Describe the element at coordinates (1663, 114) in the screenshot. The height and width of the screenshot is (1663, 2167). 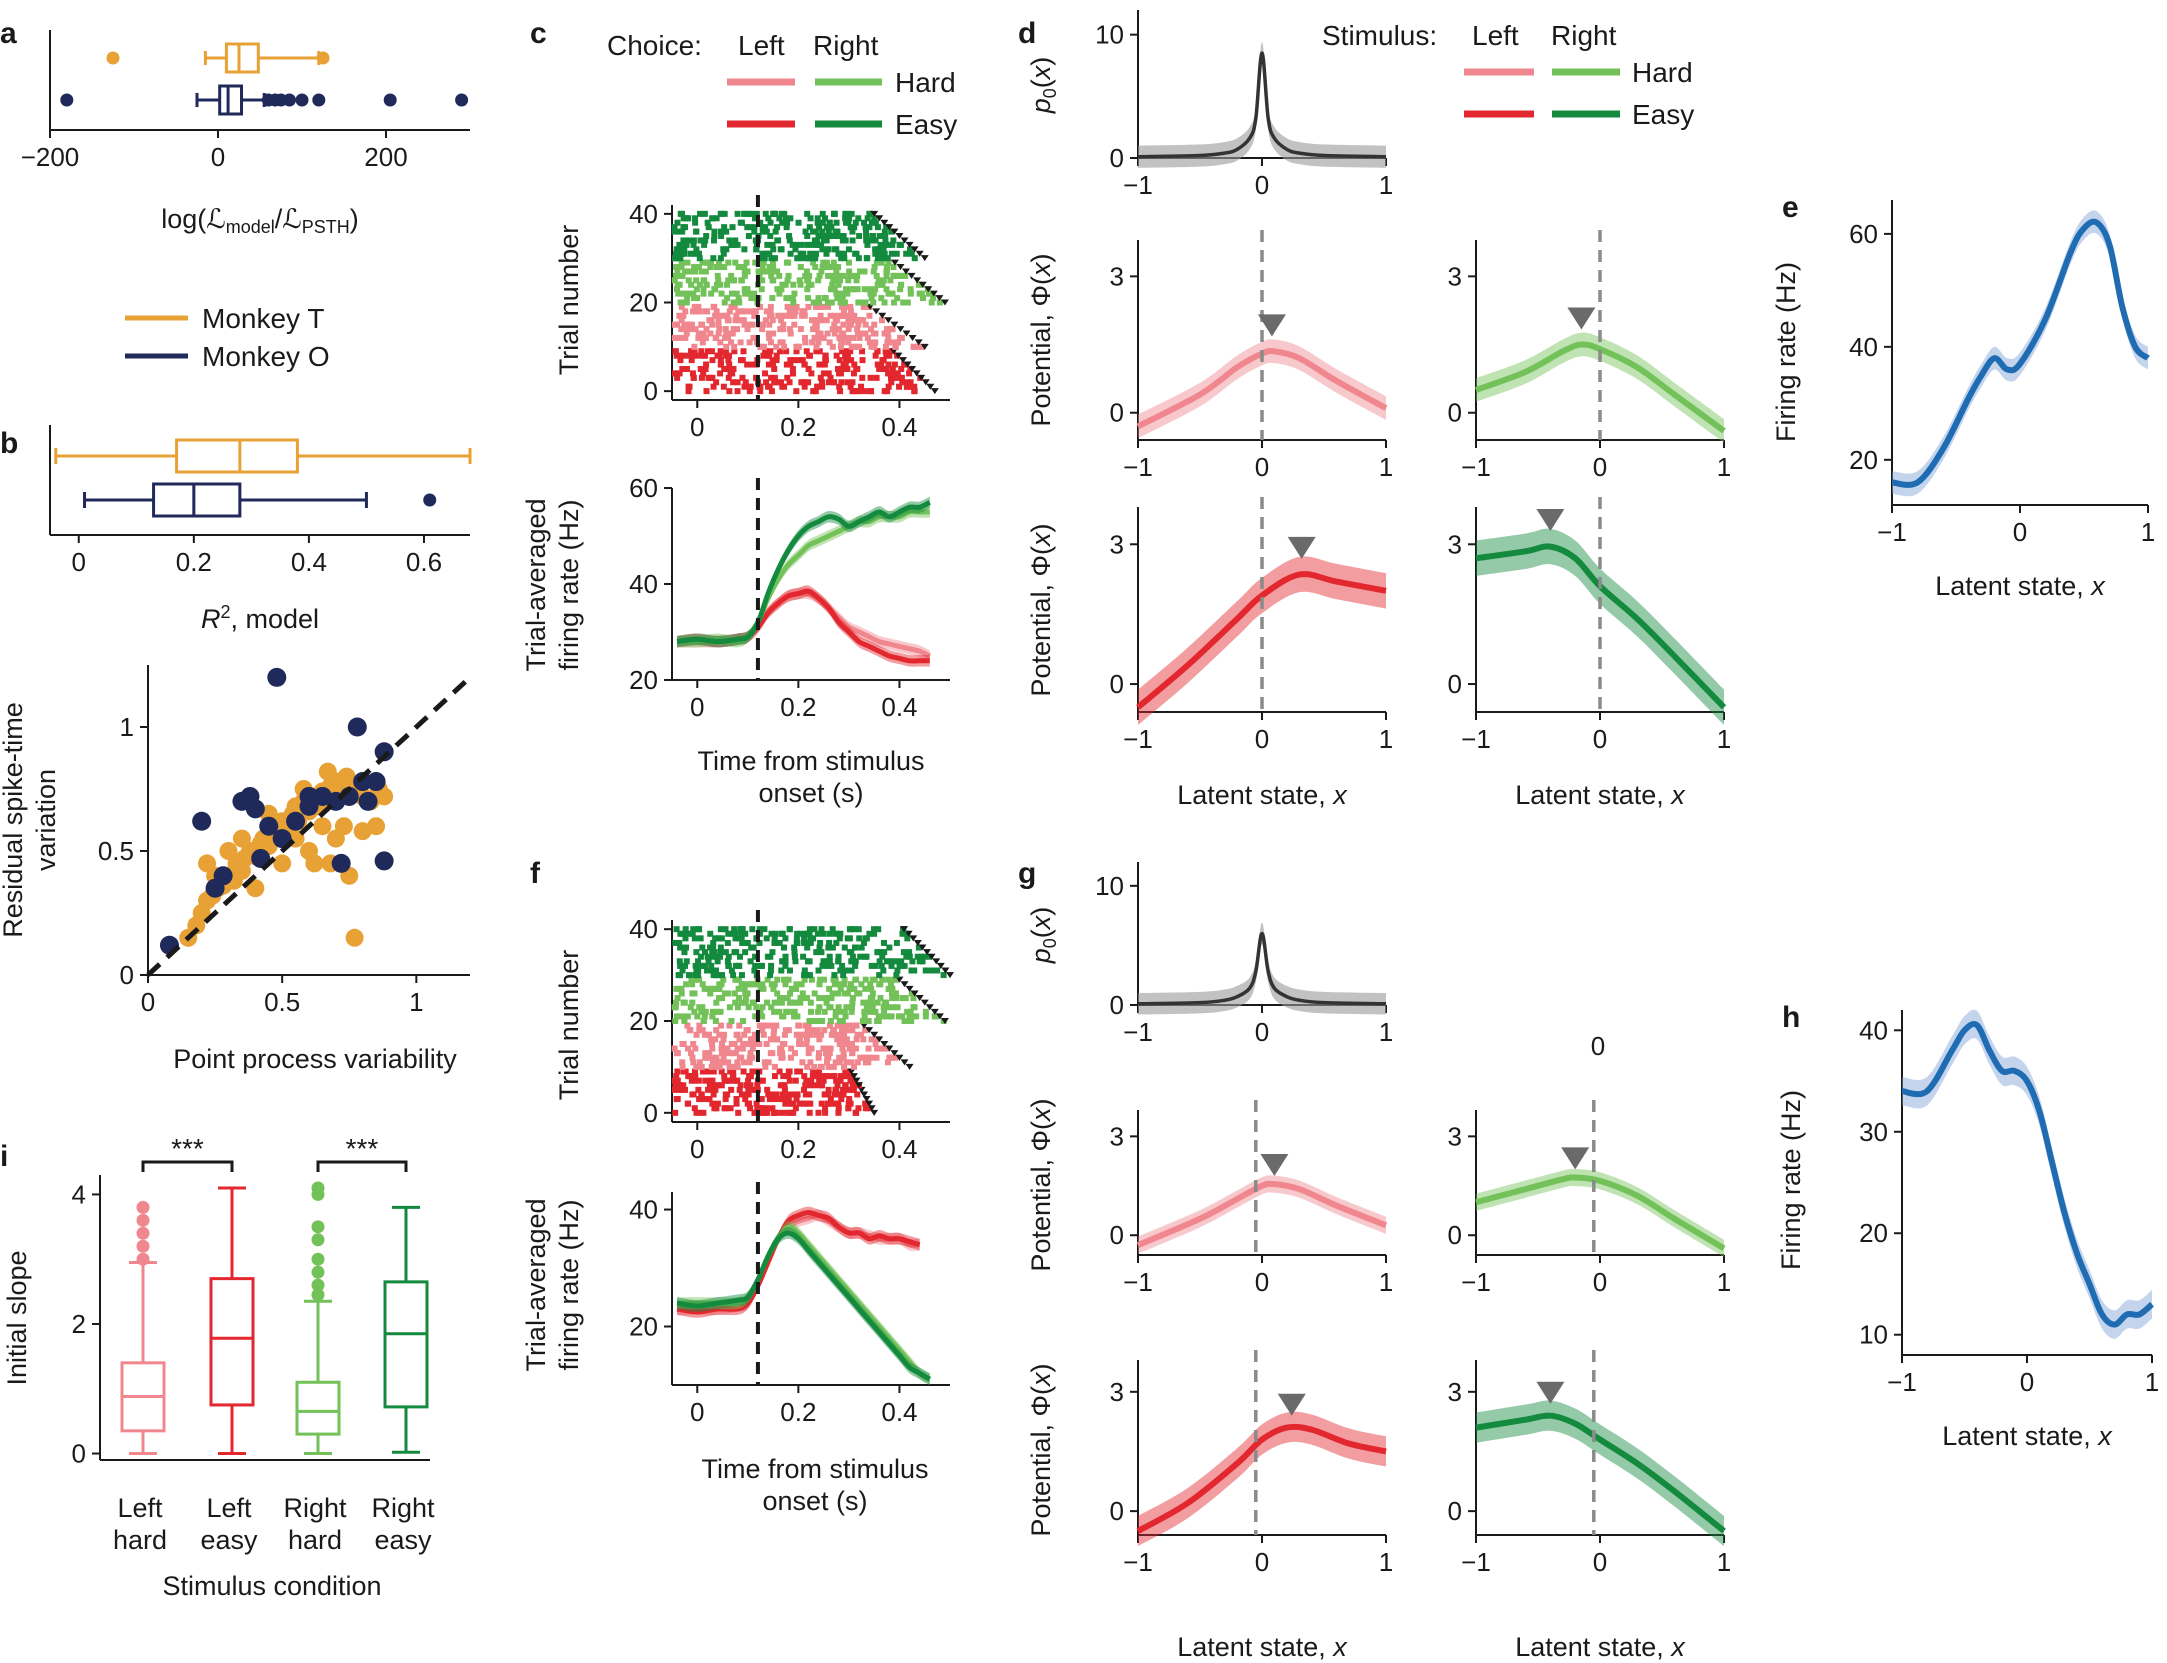
I see `stimulus-legend-easy: Easy` at that location.